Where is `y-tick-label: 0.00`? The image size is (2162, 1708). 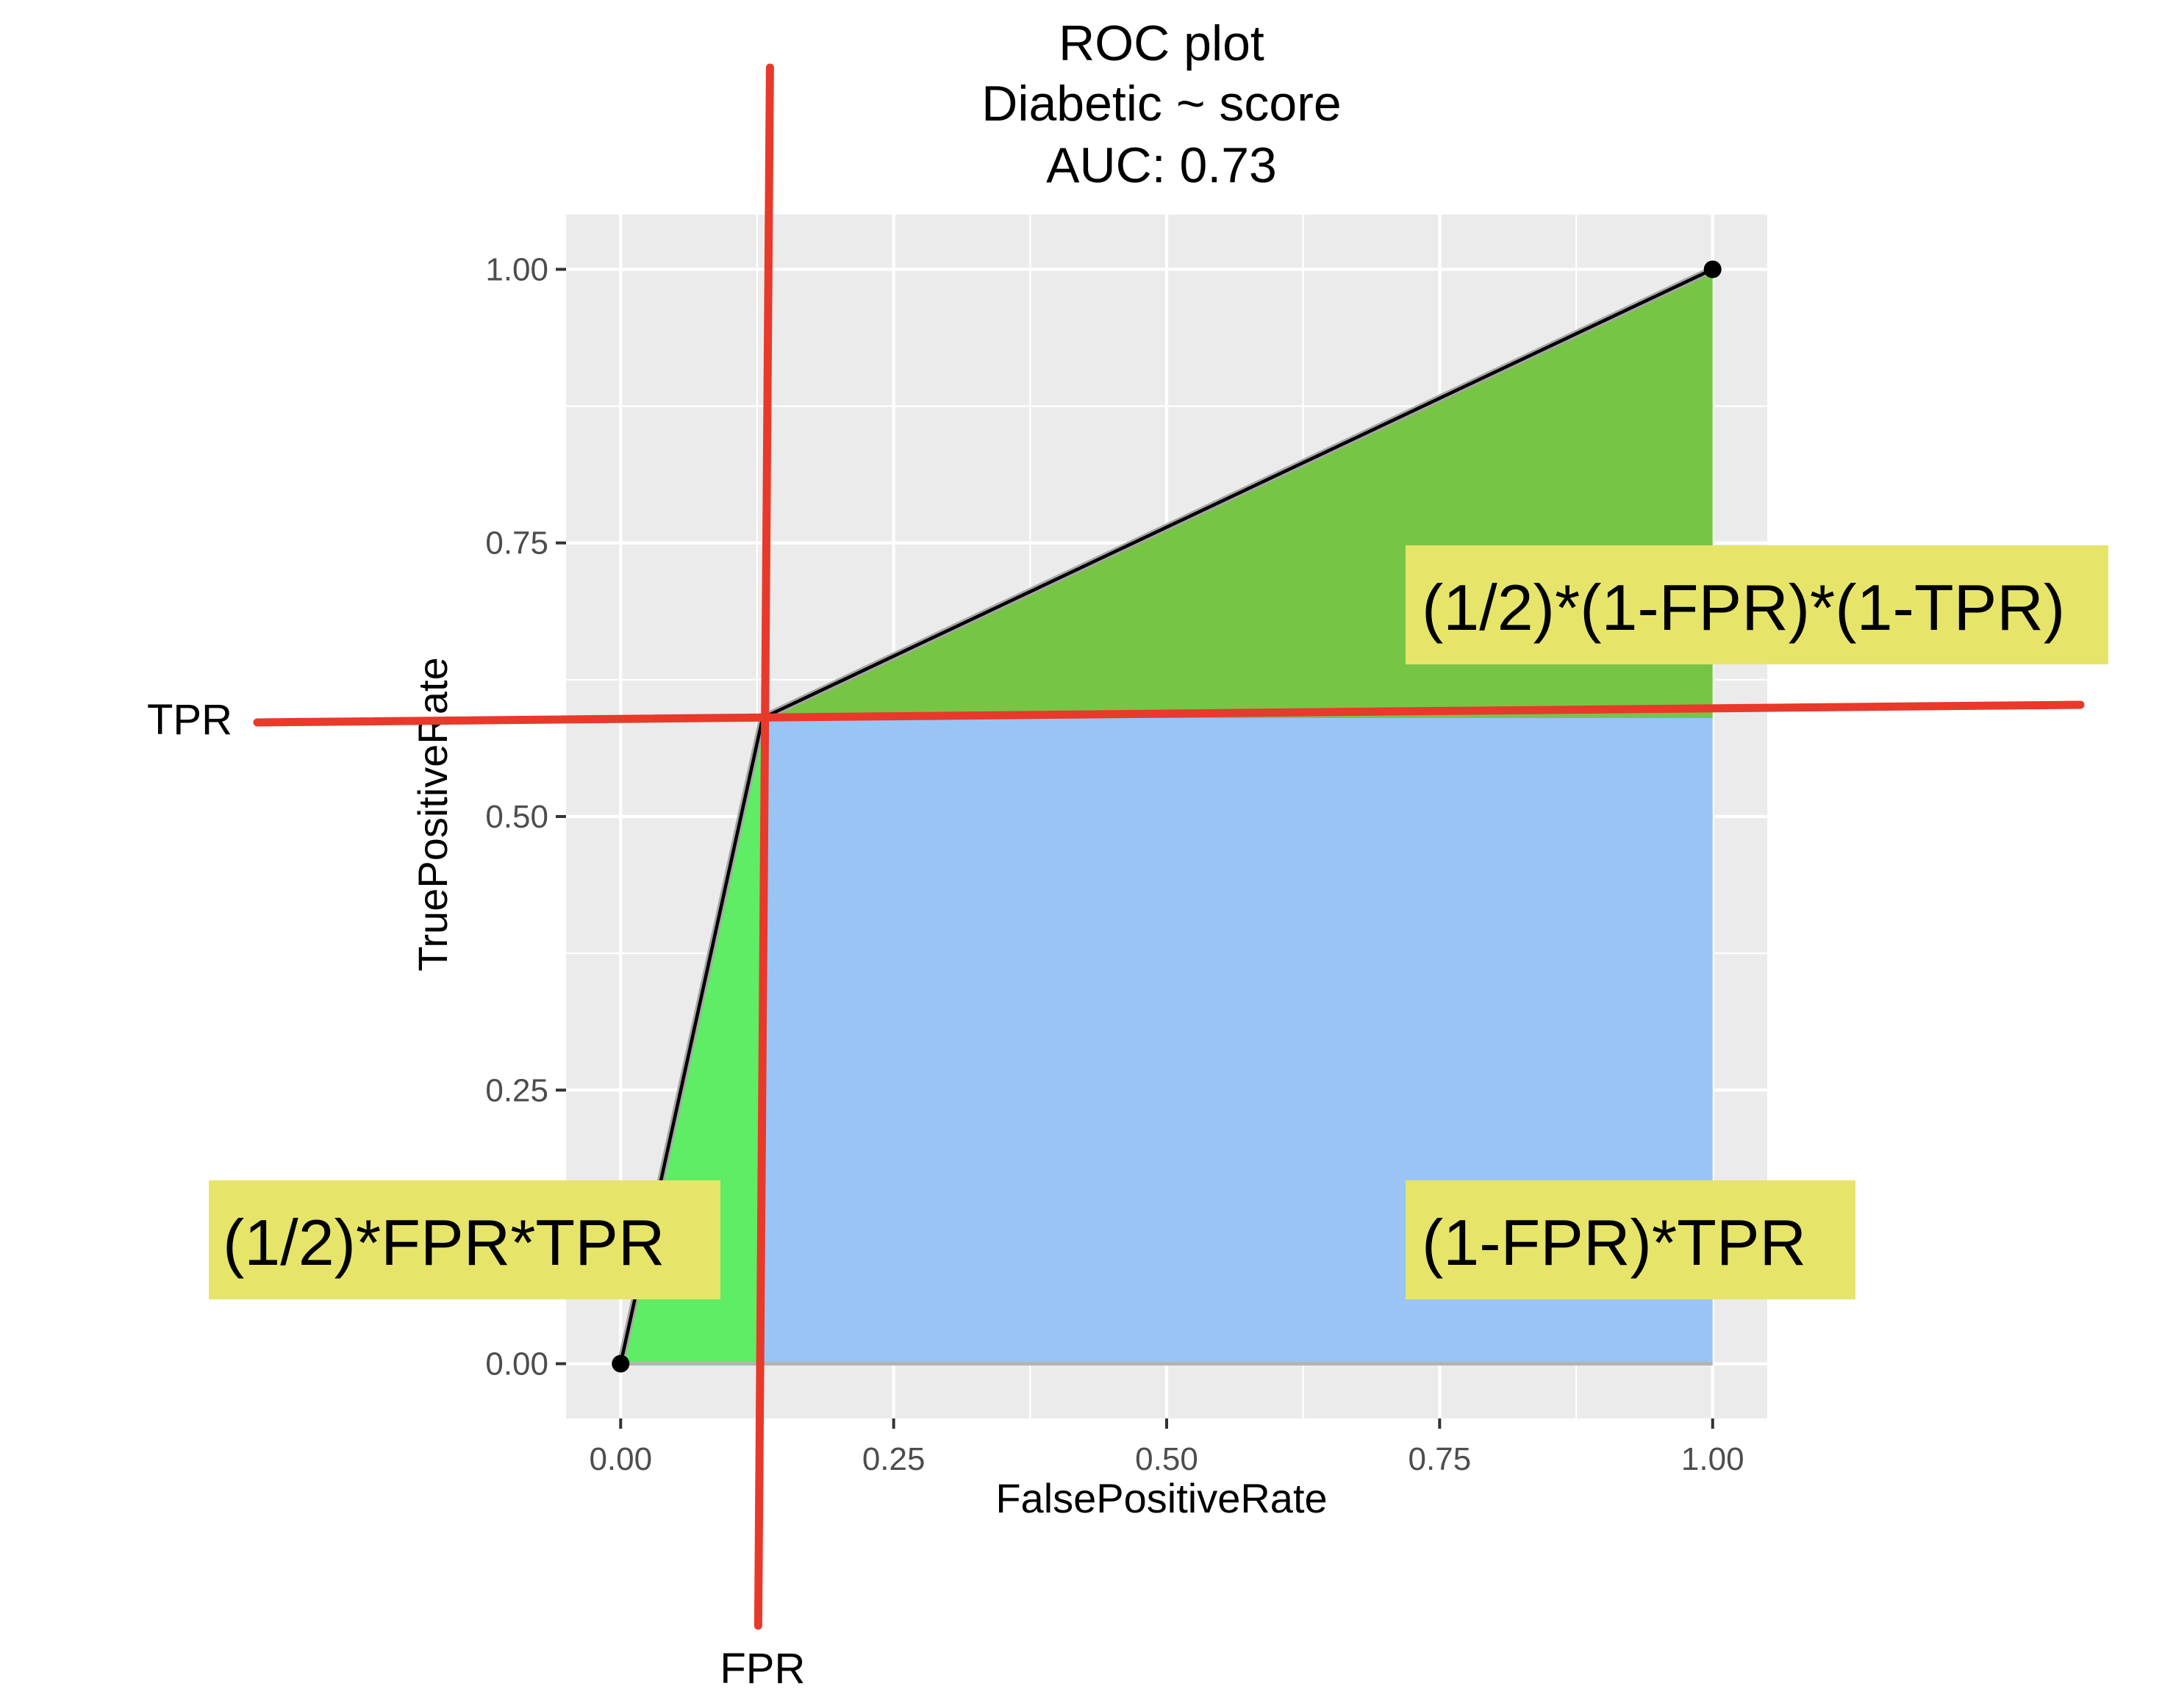
y-tick-label: 0.00 is located at coordinates (516, 1364).